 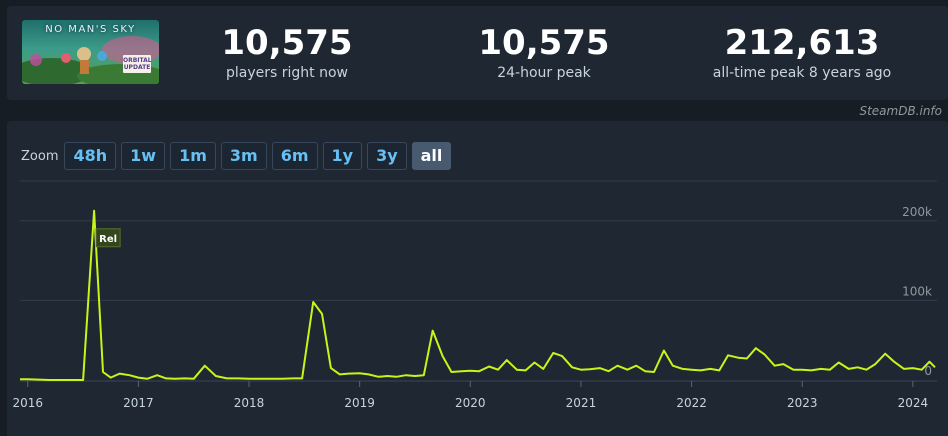 I want to click on y-tick-label: 200k, so click(x=917, y=212).